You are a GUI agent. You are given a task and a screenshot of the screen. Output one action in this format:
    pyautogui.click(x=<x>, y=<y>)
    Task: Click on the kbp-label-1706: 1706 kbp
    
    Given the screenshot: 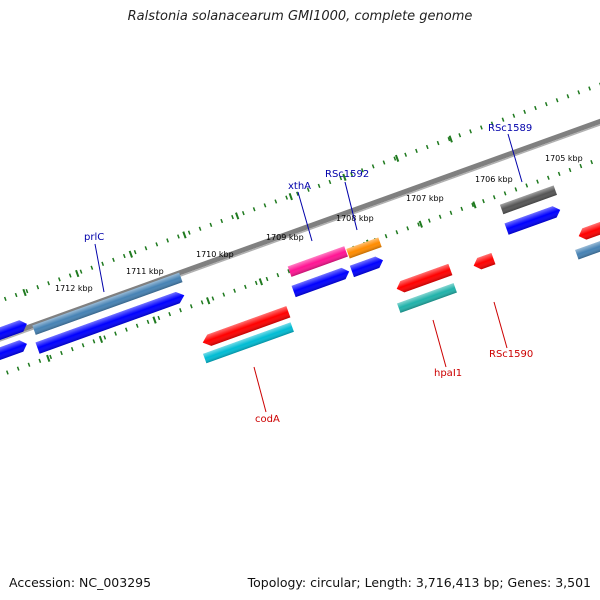 What is the action you would take?
    pyautogui.click(x=494, y=179)
    